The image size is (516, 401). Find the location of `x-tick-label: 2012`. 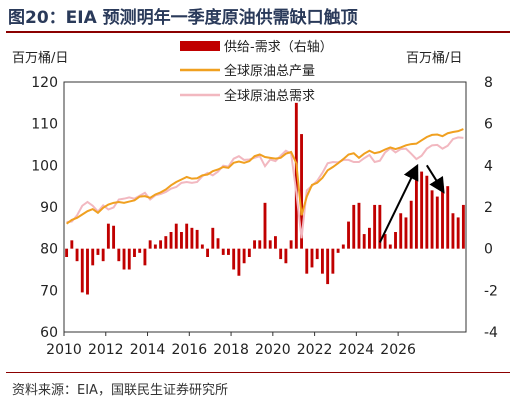

x-tick-label: 2012 is located at coordinates (106, 350).